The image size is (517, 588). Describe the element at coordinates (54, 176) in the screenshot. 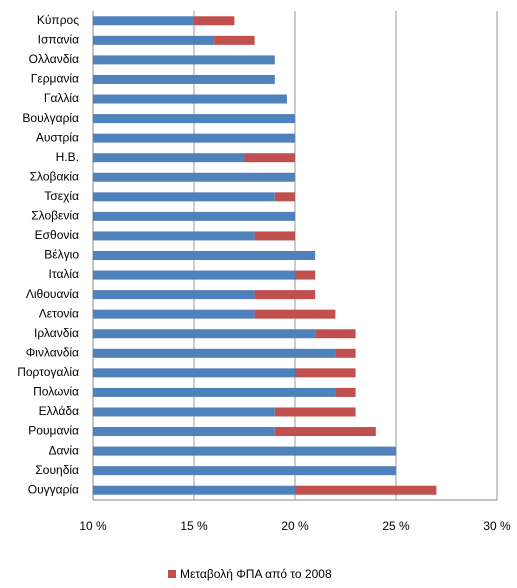

I see `y-tick-label: Σλοβακία` at that location.